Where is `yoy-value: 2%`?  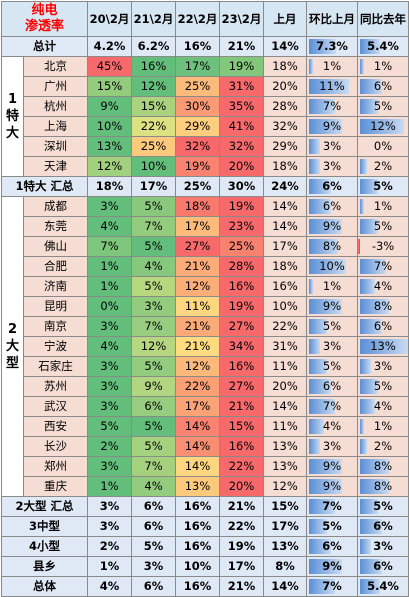
yoy-value: 2% is located at coordinates (383, 166).